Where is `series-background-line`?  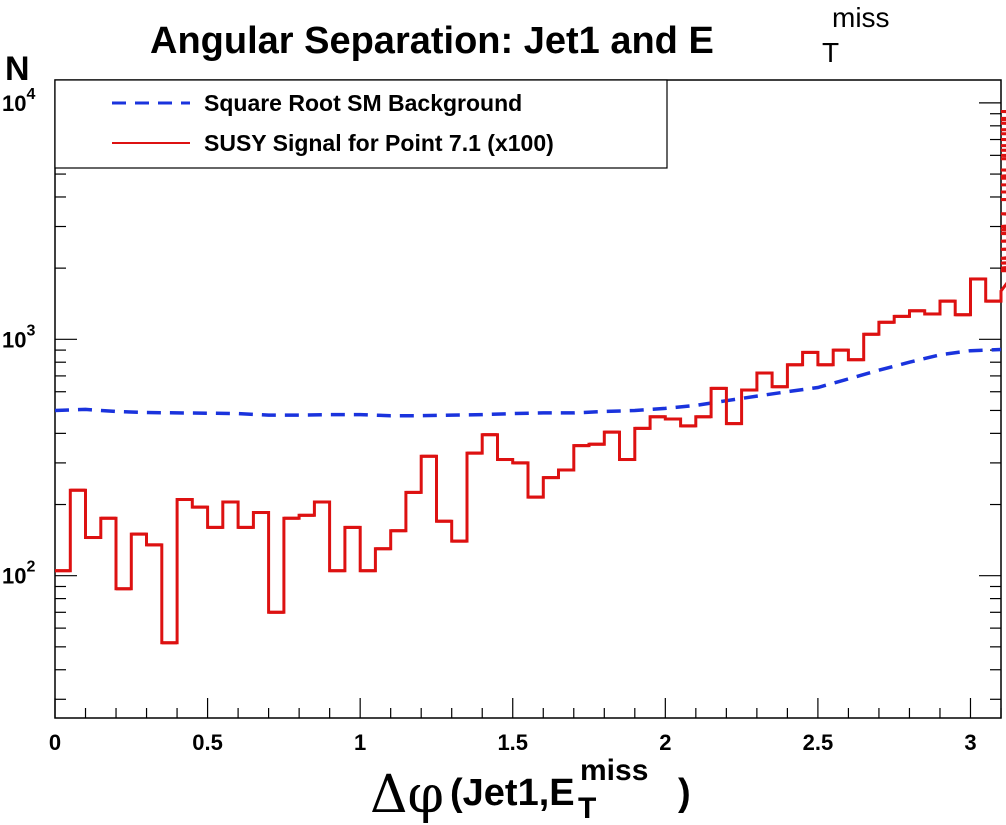 series-background-line is located at coordinates (528, 382).